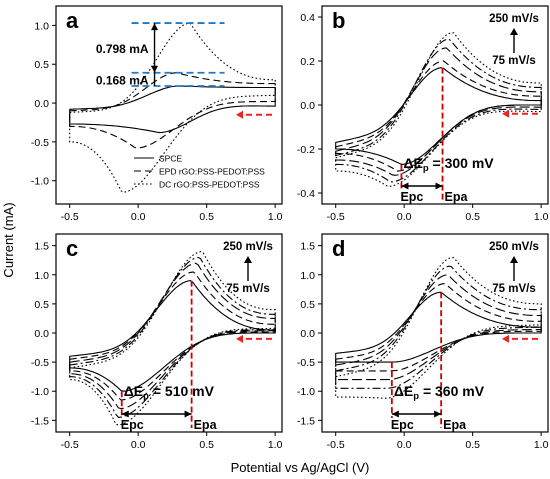  I want to click on delta-ep-label: ΔEp = 360 mV, so click(439, 392).